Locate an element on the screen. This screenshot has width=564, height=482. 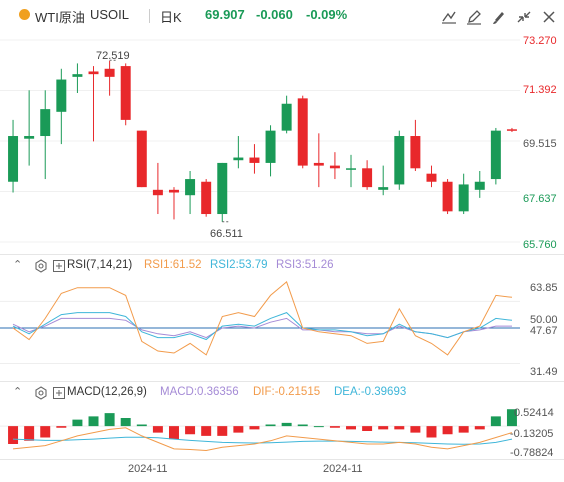
draw-line-icon is located at coordinates (449, 17).